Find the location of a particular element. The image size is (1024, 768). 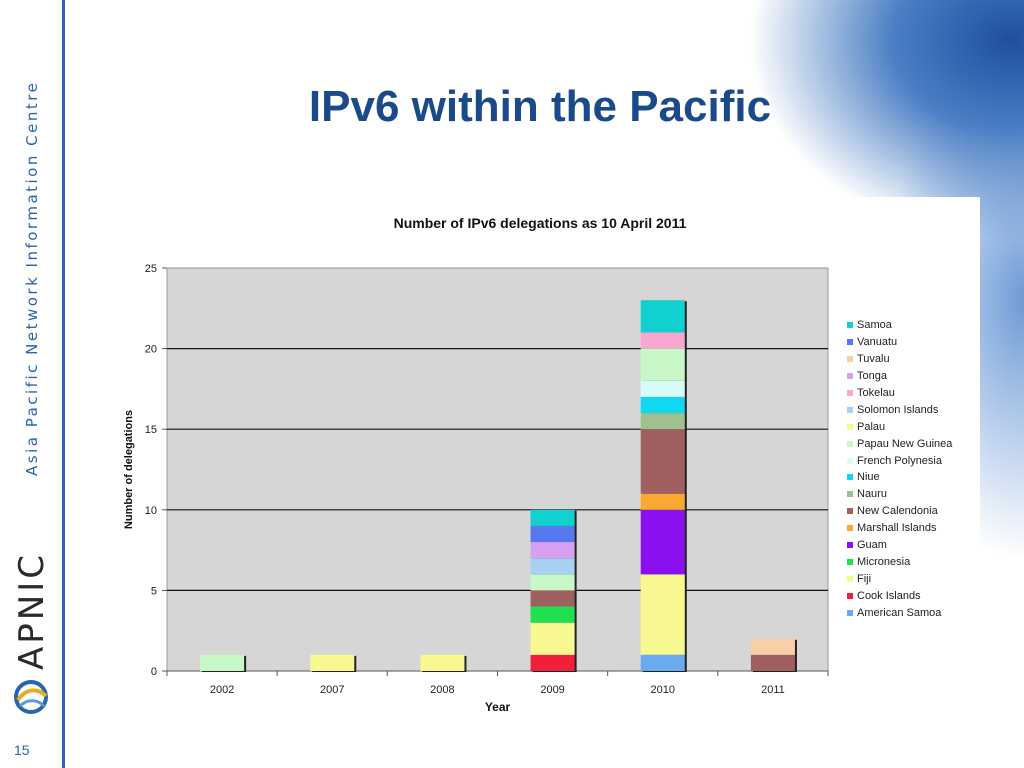

legend-label: Samoa is located at coordinates (874, 325).